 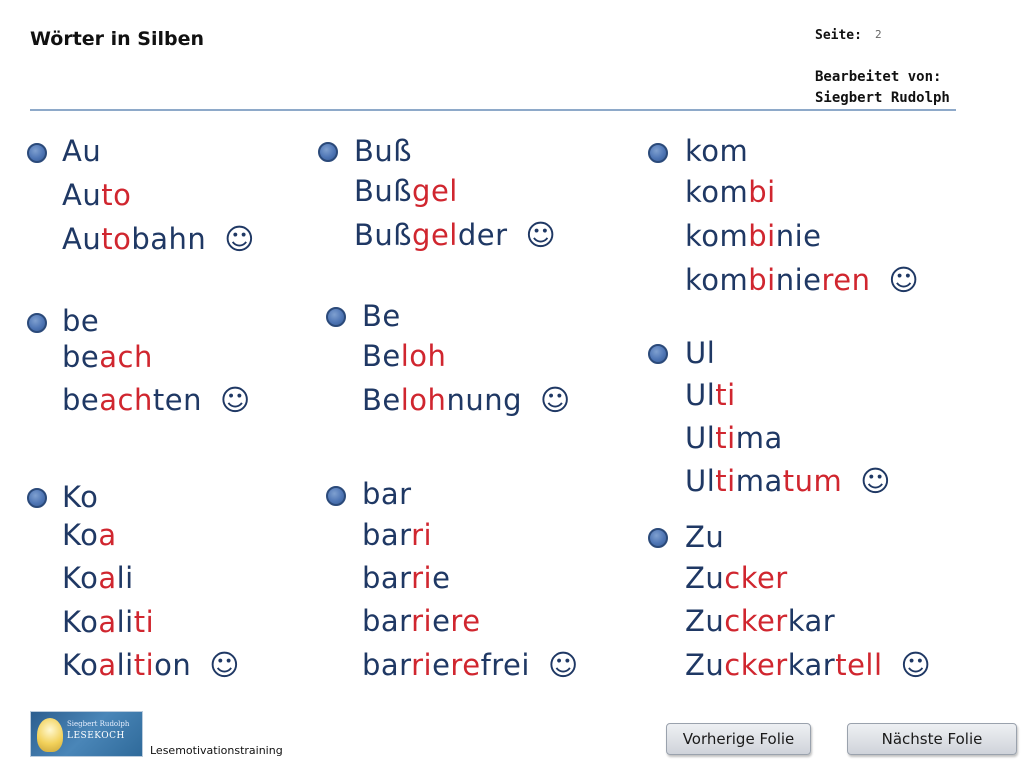 I want to click on page-label: Seite:, so click(x=838, y=35).